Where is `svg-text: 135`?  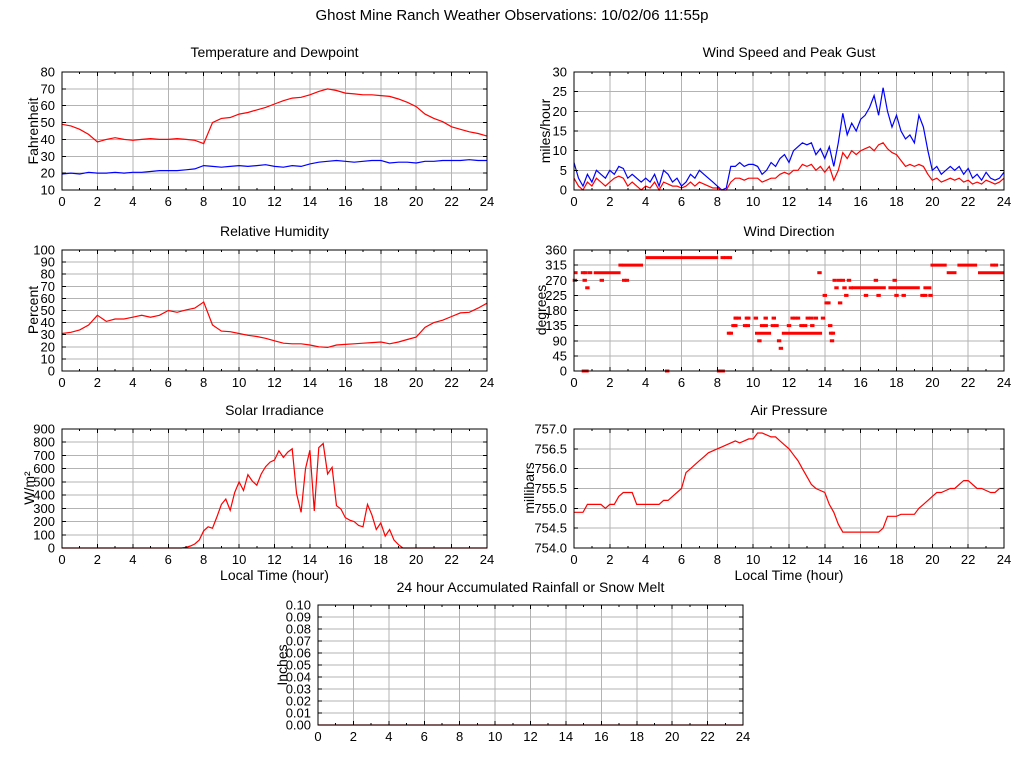 svg-text: 135 is located at coordinates (556, 325).